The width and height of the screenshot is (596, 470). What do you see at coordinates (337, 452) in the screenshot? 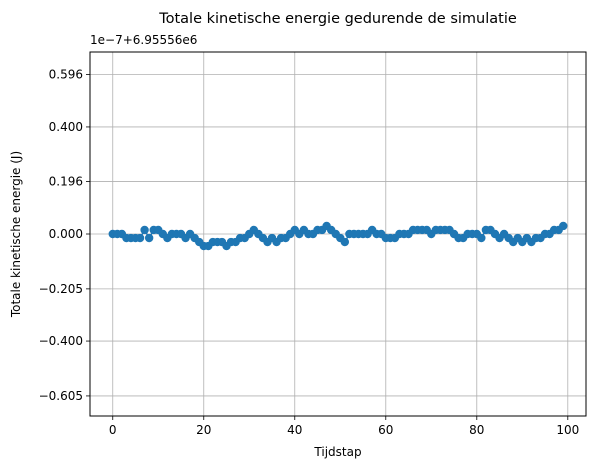
I see `x-axis-label: Tijdstap` at bounding box center [337, 452].